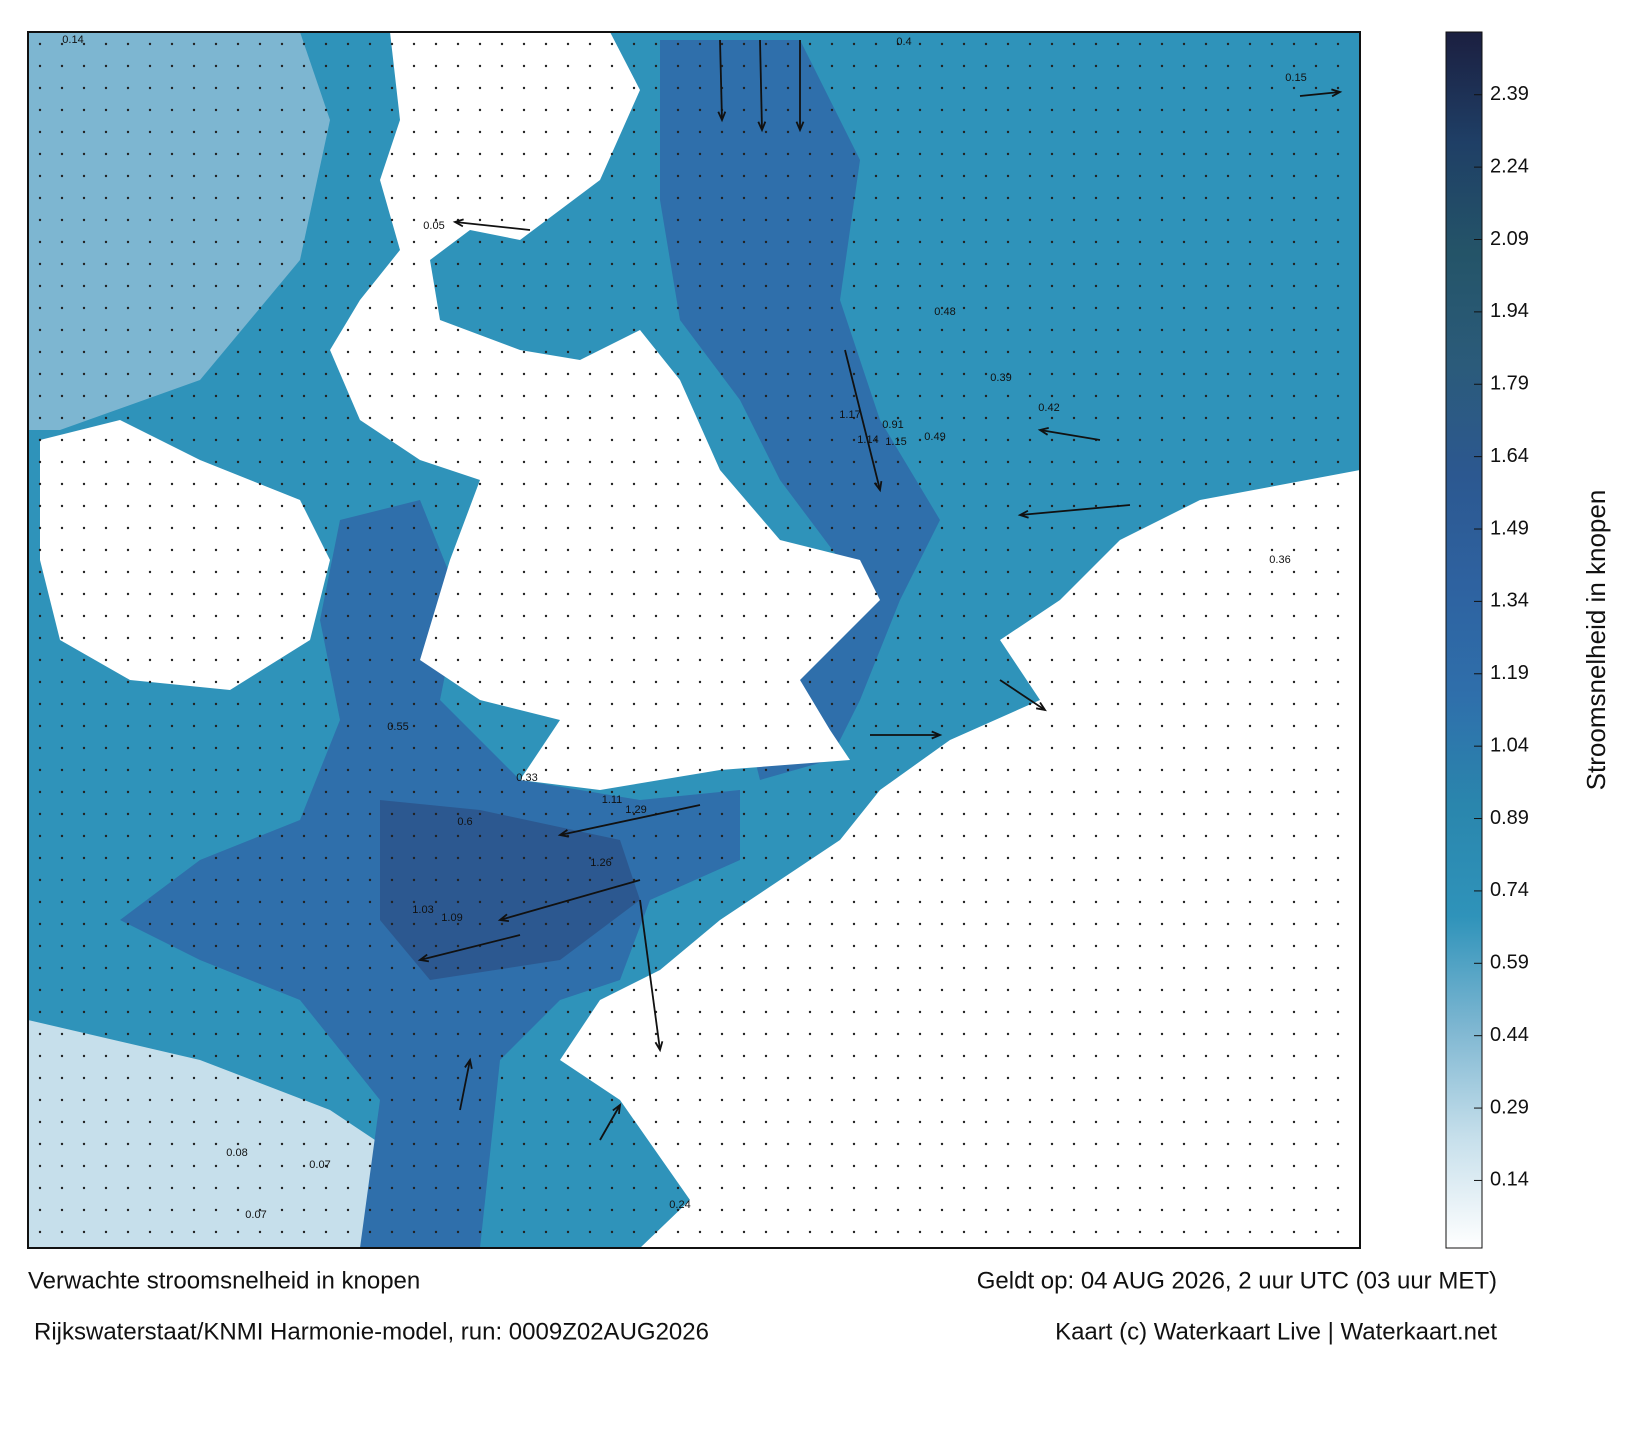 The width and height of the screenshot is (1650, 1455). Describe the element at coordinates (761, 85) in the screenshot. I see `current-arrow` at that location.